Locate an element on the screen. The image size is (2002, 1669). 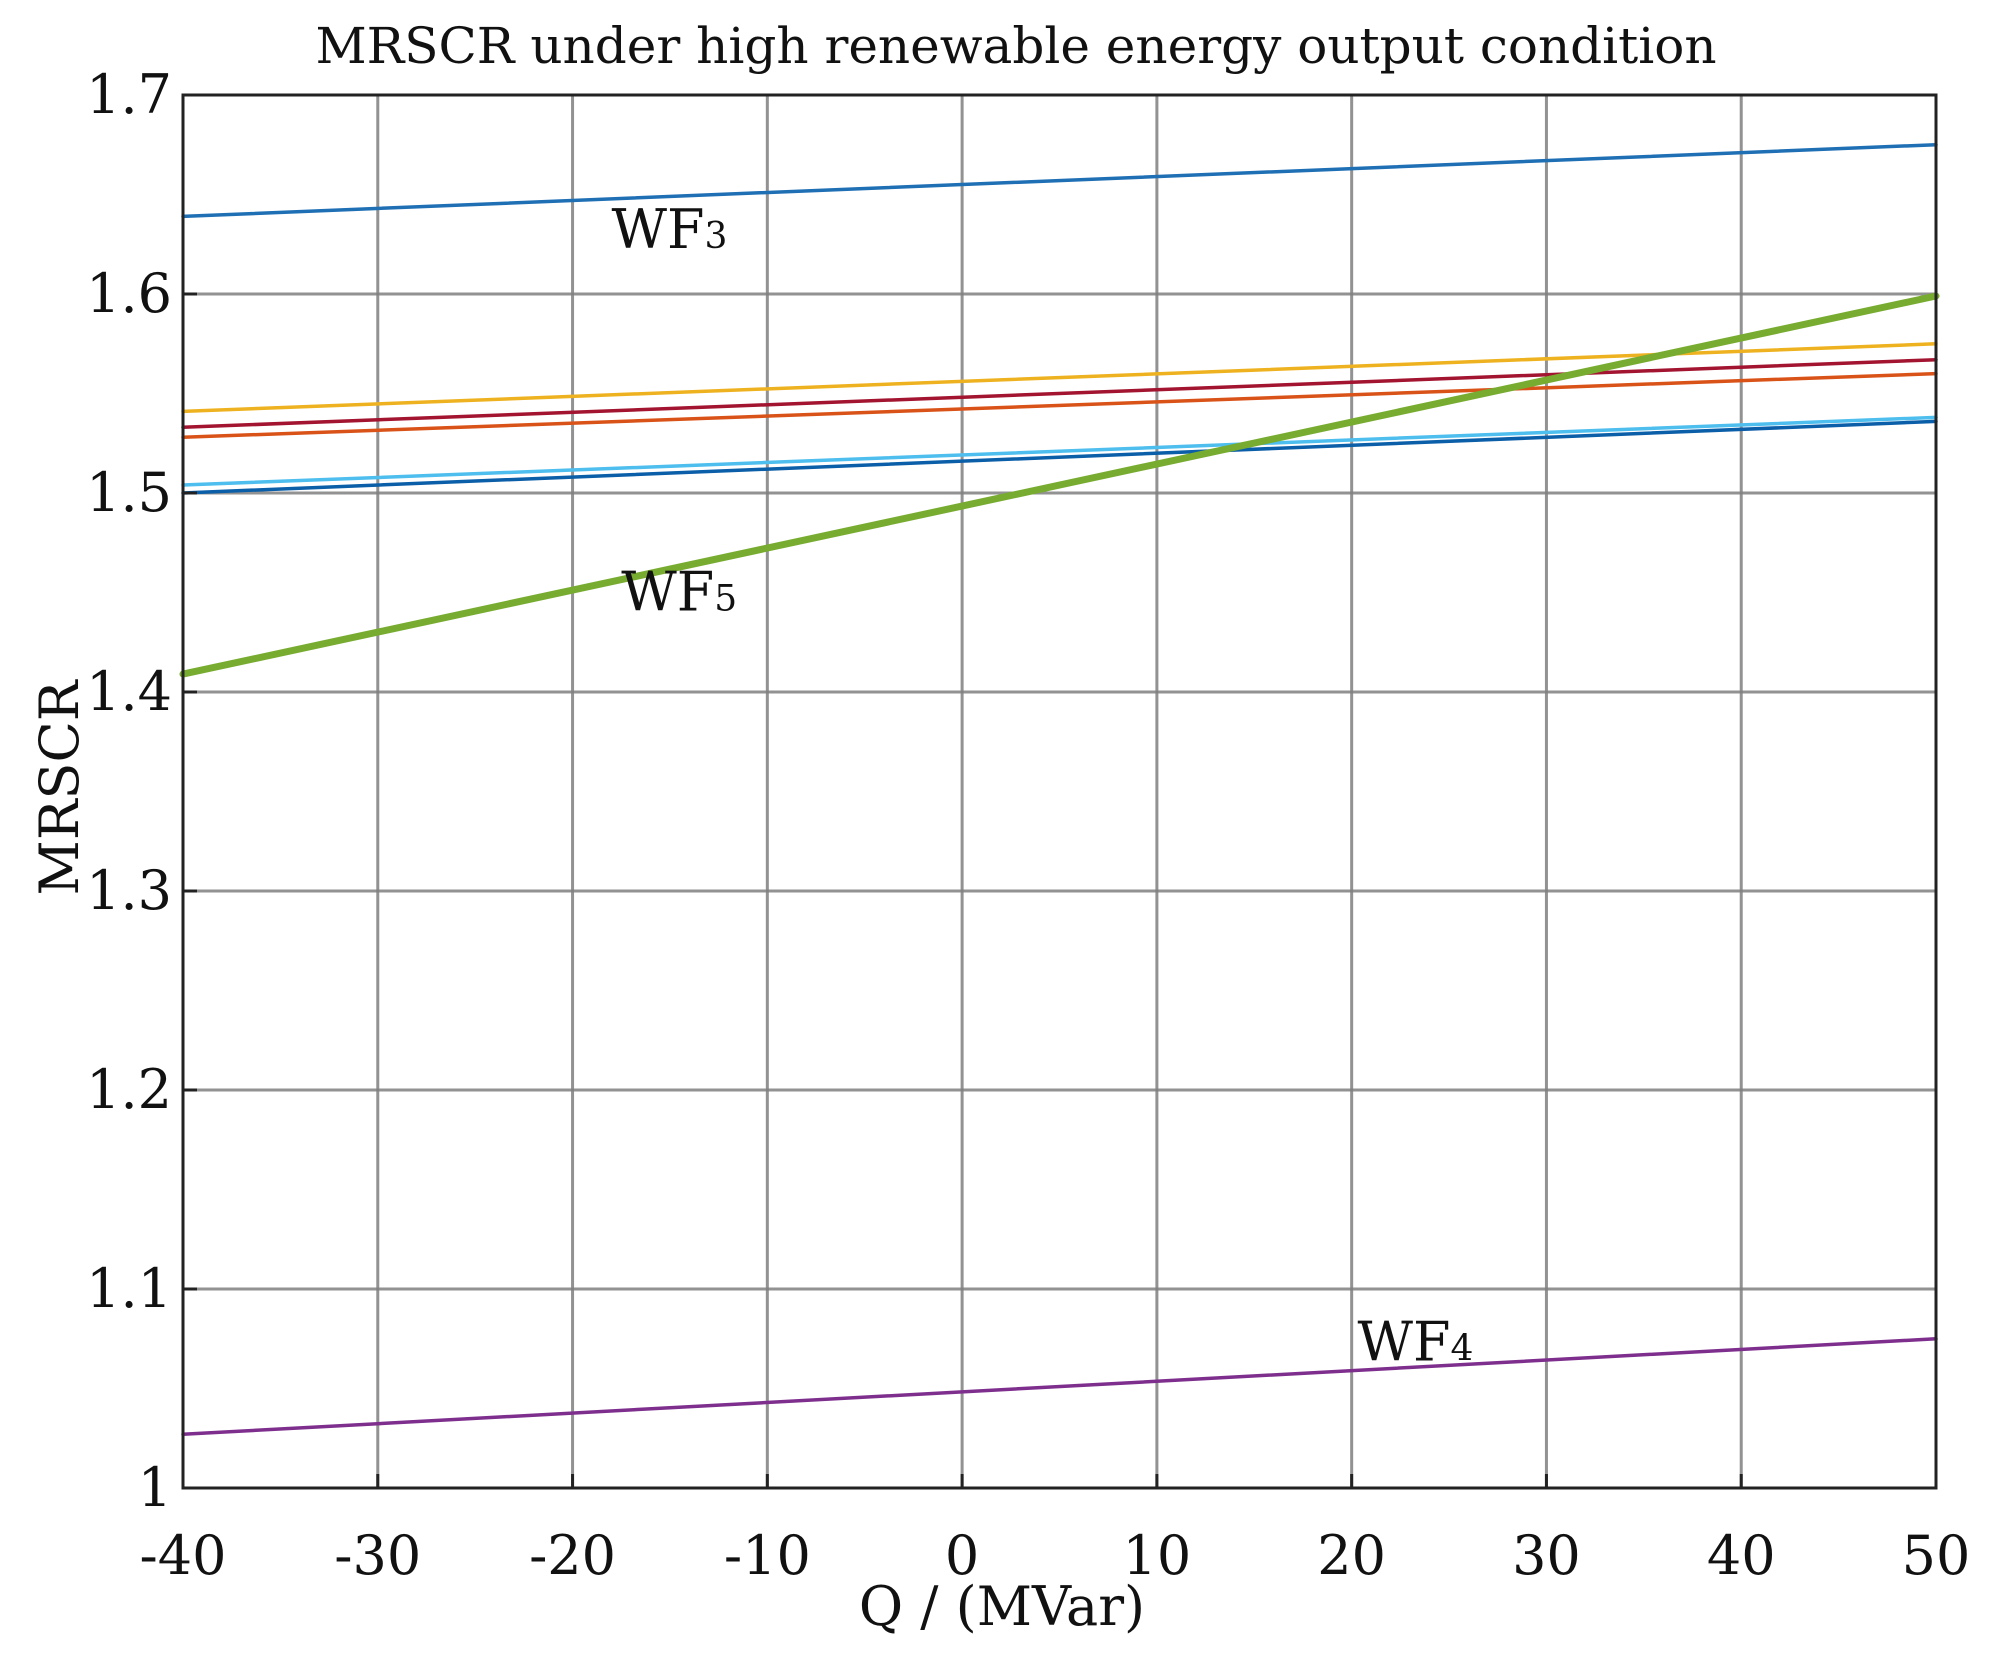
x-axis-label: Q / (MVar) is located at coordinates (1002, 1606).